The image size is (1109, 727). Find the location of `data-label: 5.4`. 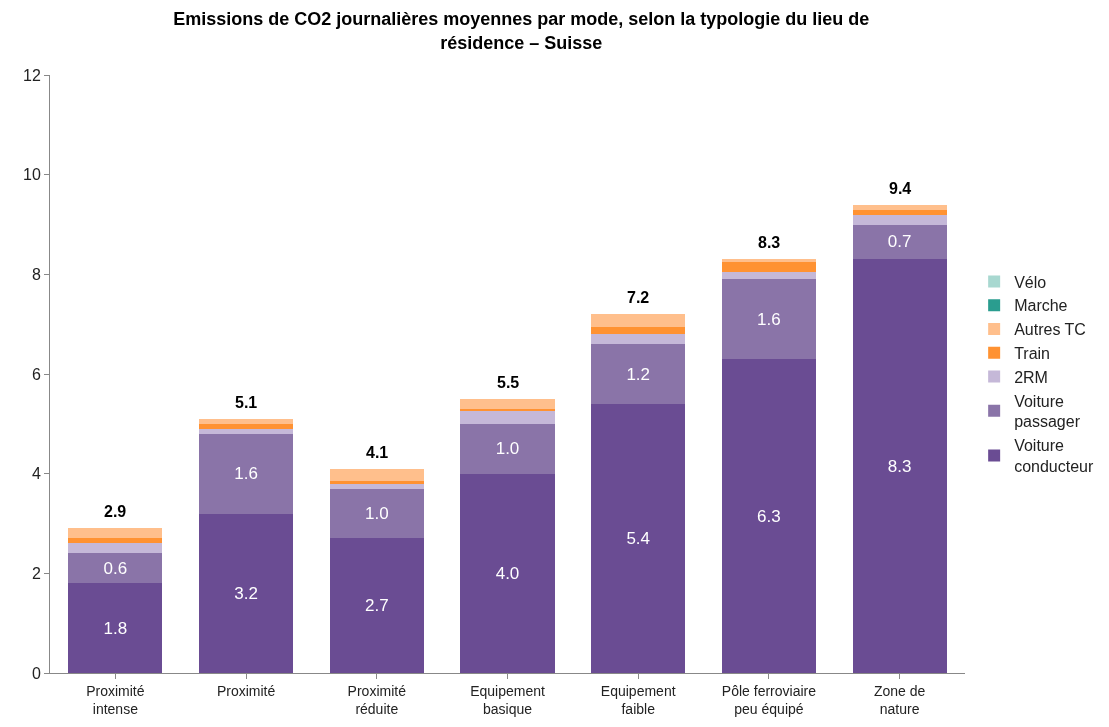

data-label: 5.4 is located at coordinates (638, 538).